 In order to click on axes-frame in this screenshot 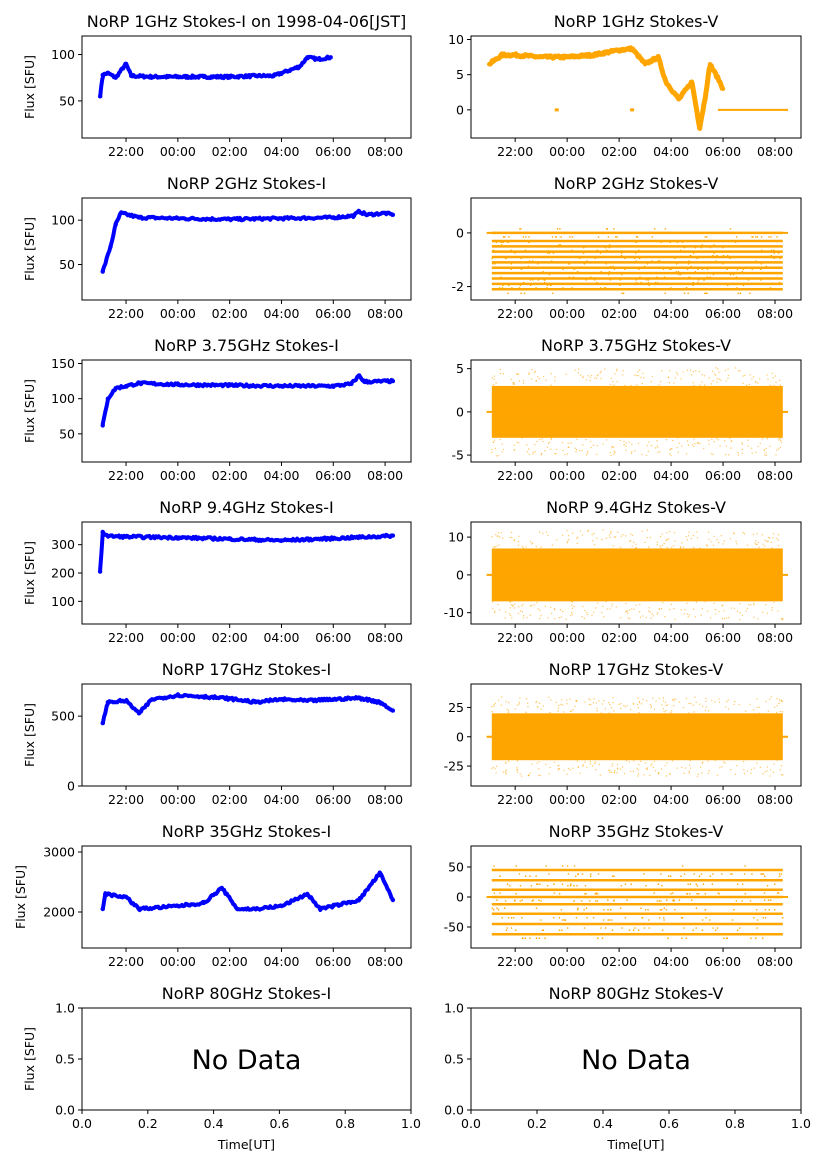, I will do `click(246, 897)`.